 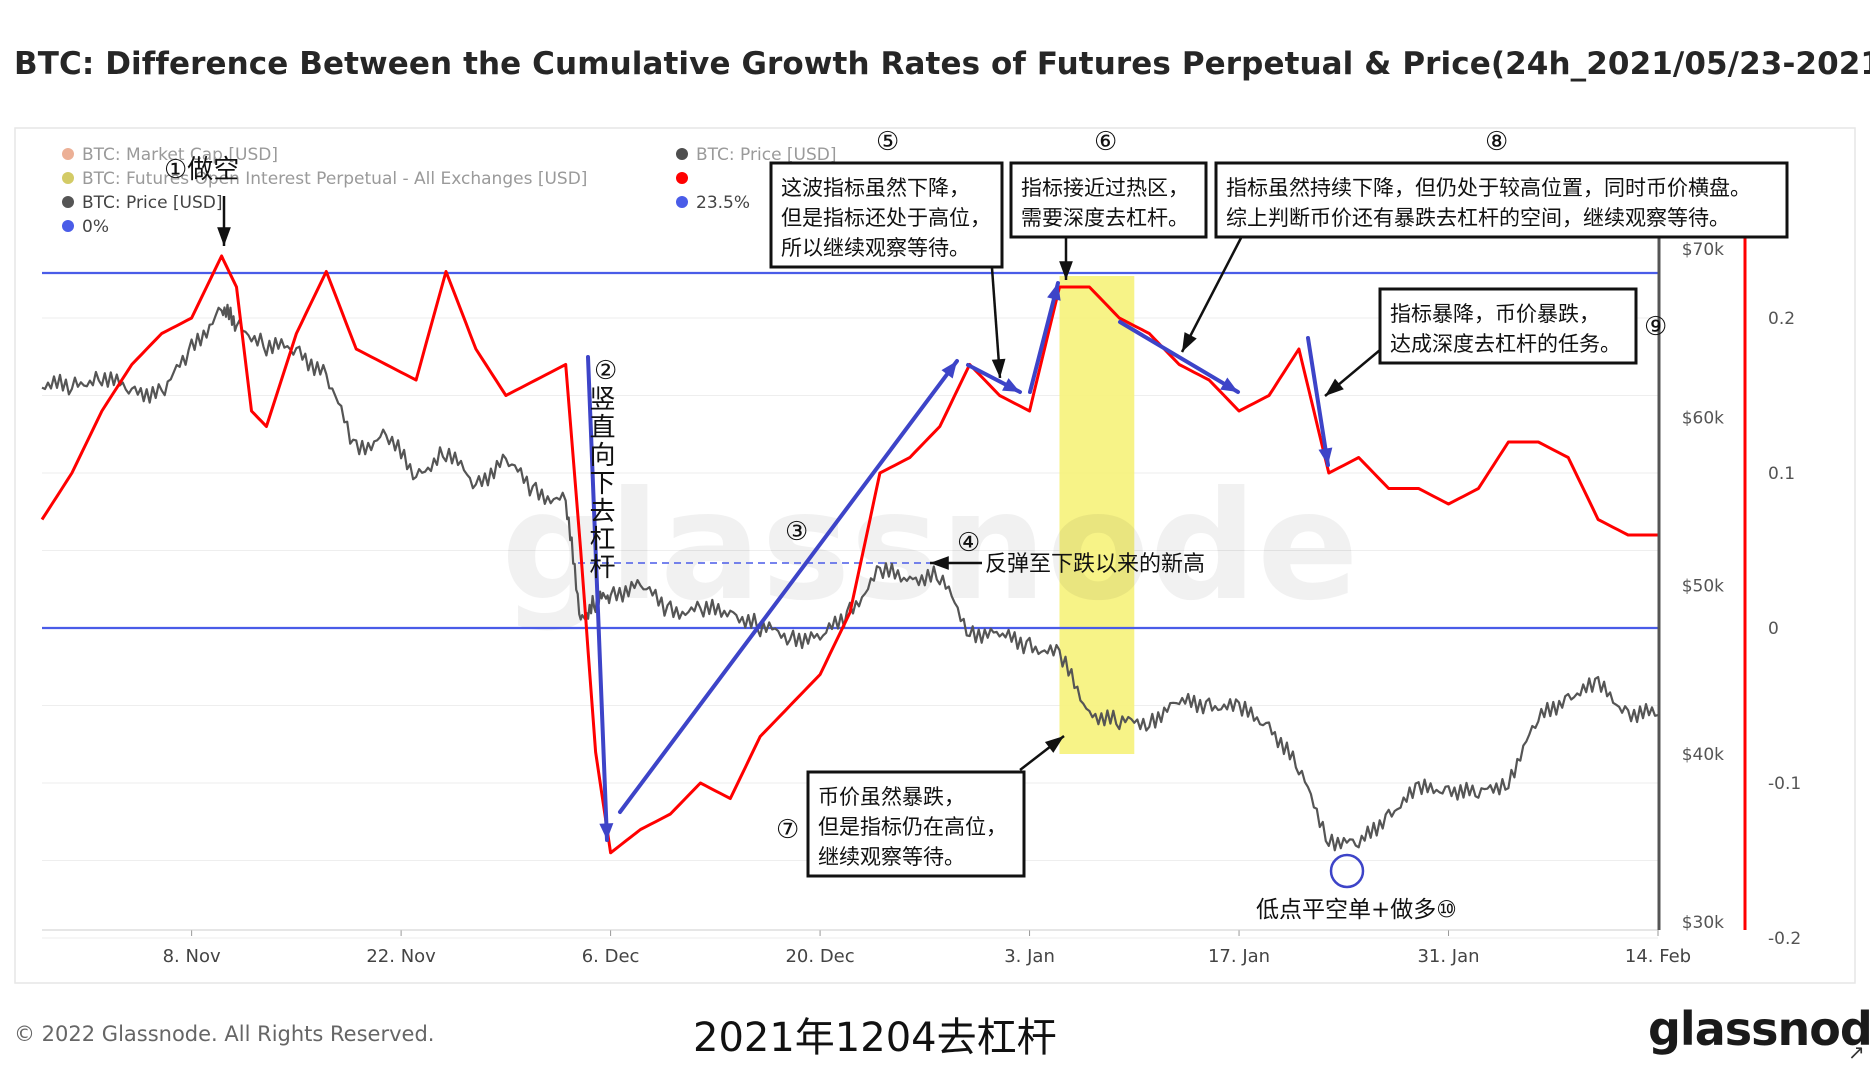 What do you see at coordinates (875, 188) in the screenshot?
I see `annotation-5-box-line: 这波指标虽然下降，` at bounding box center [875, 188].